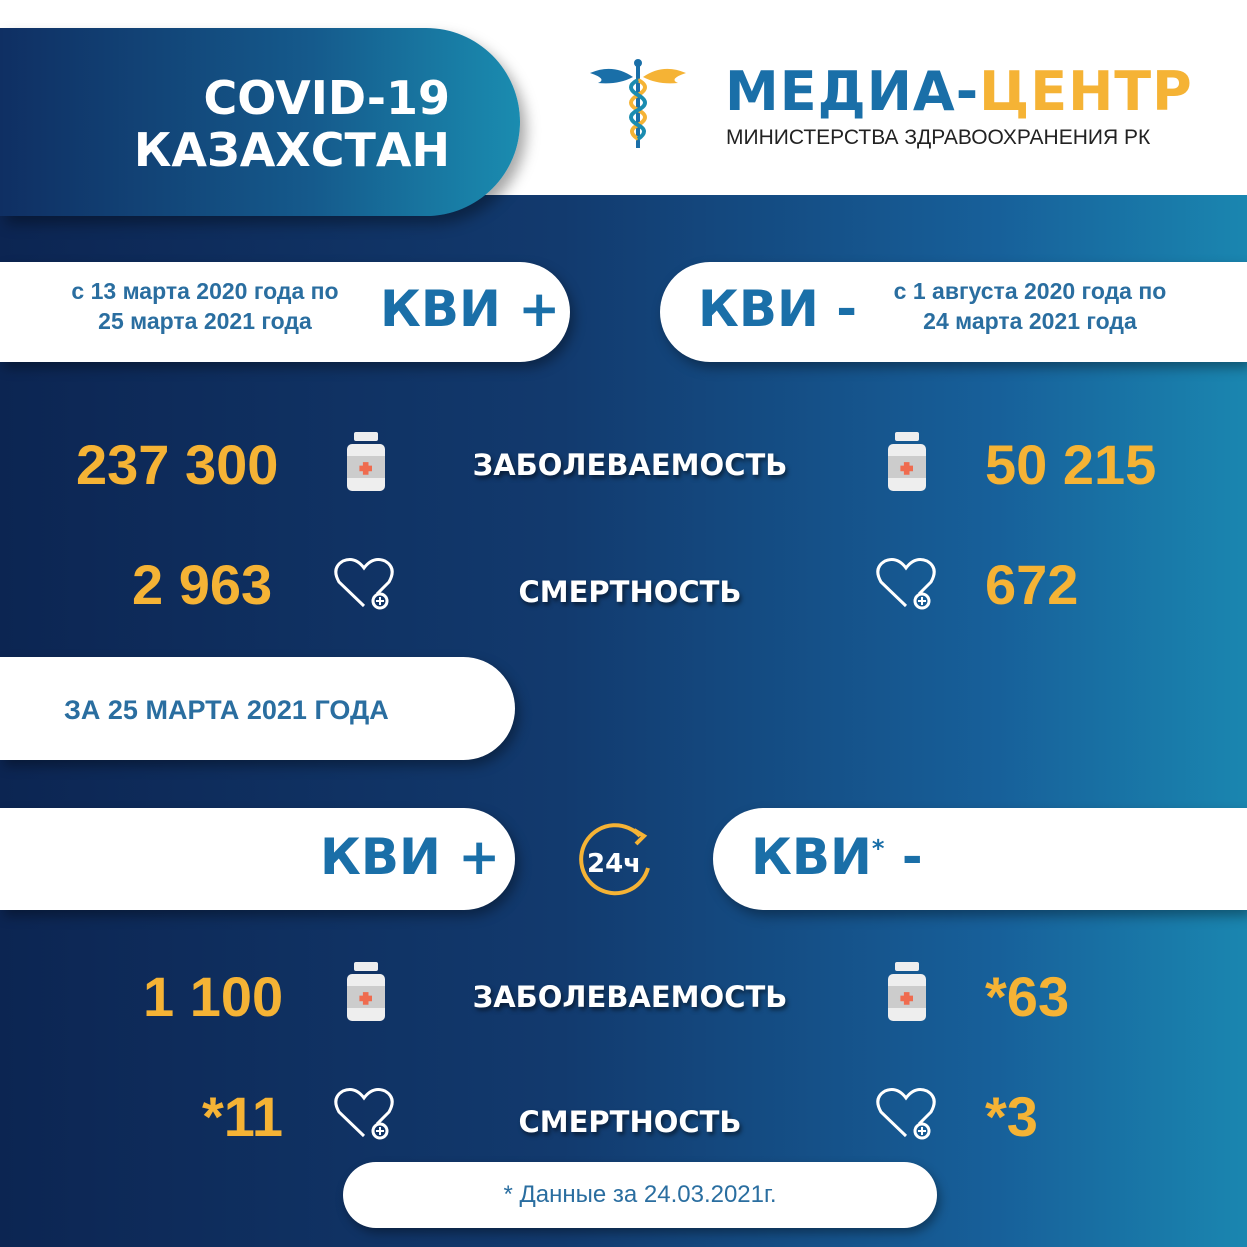 This screenshot has width=1247, height=1247. I want to click on footnote: * Данные за 24.03.2021г., so click(640, 1195).